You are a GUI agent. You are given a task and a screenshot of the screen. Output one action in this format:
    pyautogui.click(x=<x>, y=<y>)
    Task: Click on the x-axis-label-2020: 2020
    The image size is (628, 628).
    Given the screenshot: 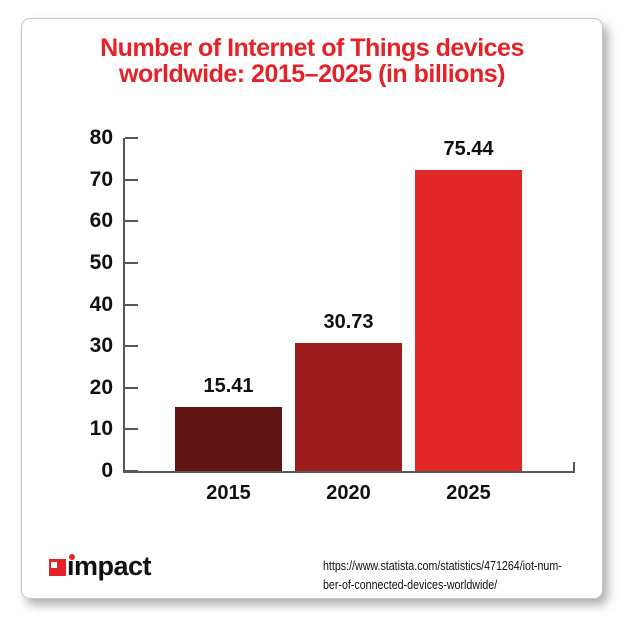 What is the action you would take?
    pyautogui.click(x=348, y=493)
    